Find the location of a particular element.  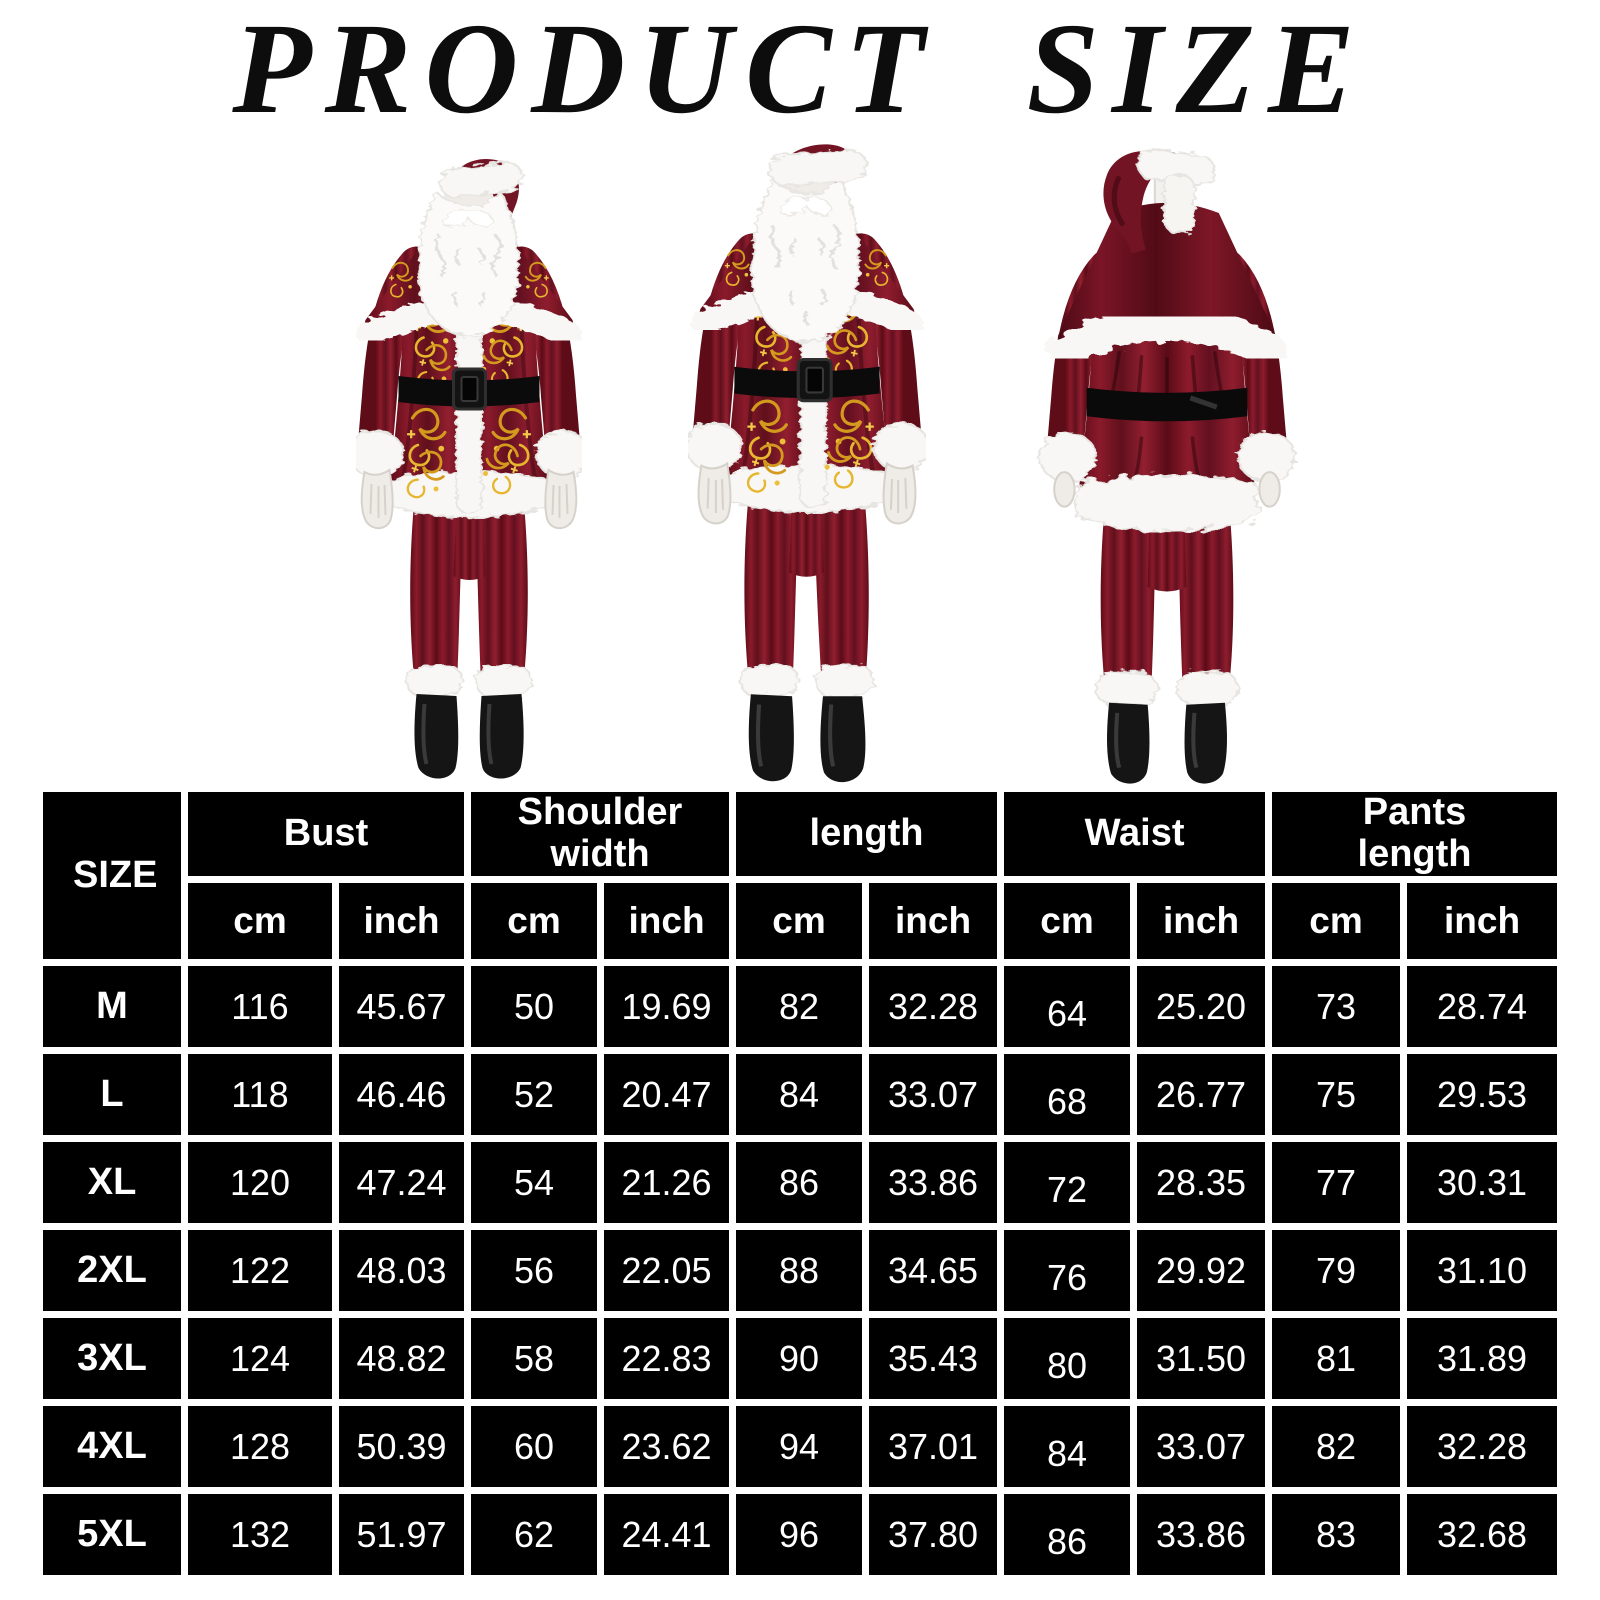

cape-fur-trim is located at coordinates (1167, 337).